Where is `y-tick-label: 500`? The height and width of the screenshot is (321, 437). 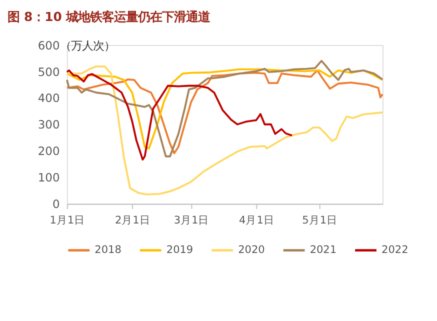 y-tick-label: 500 is located at coordinates (49, 71).